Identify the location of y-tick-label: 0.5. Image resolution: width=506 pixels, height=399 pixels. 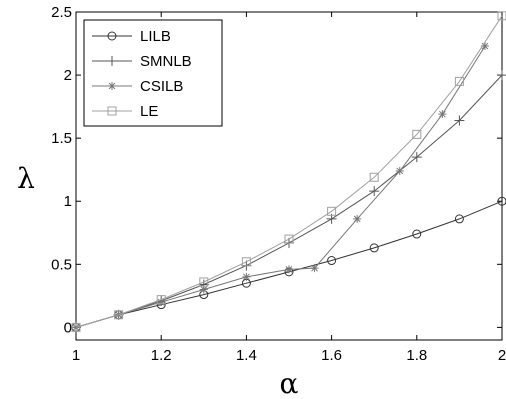
(61, 264).